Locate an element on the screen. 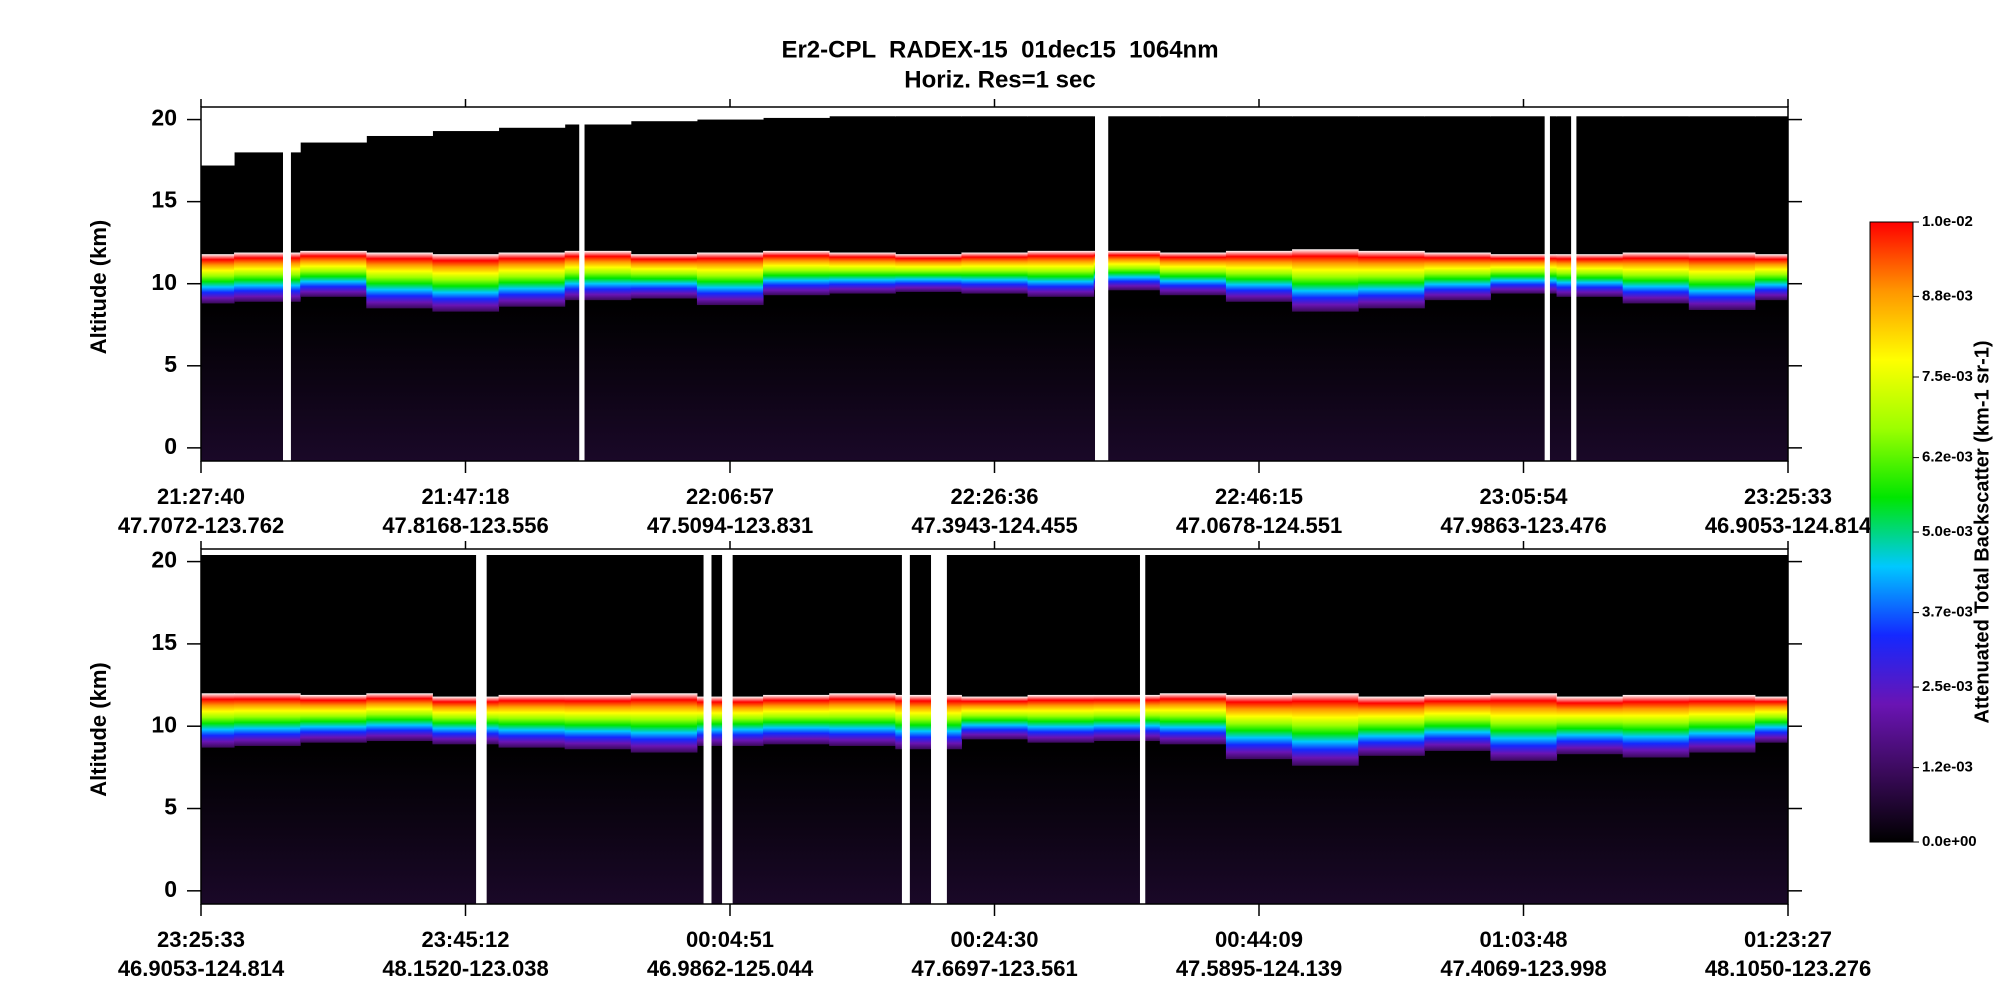  x-tick-sublabel: 47.7072-123.762 is located at coordinates (201, 525).